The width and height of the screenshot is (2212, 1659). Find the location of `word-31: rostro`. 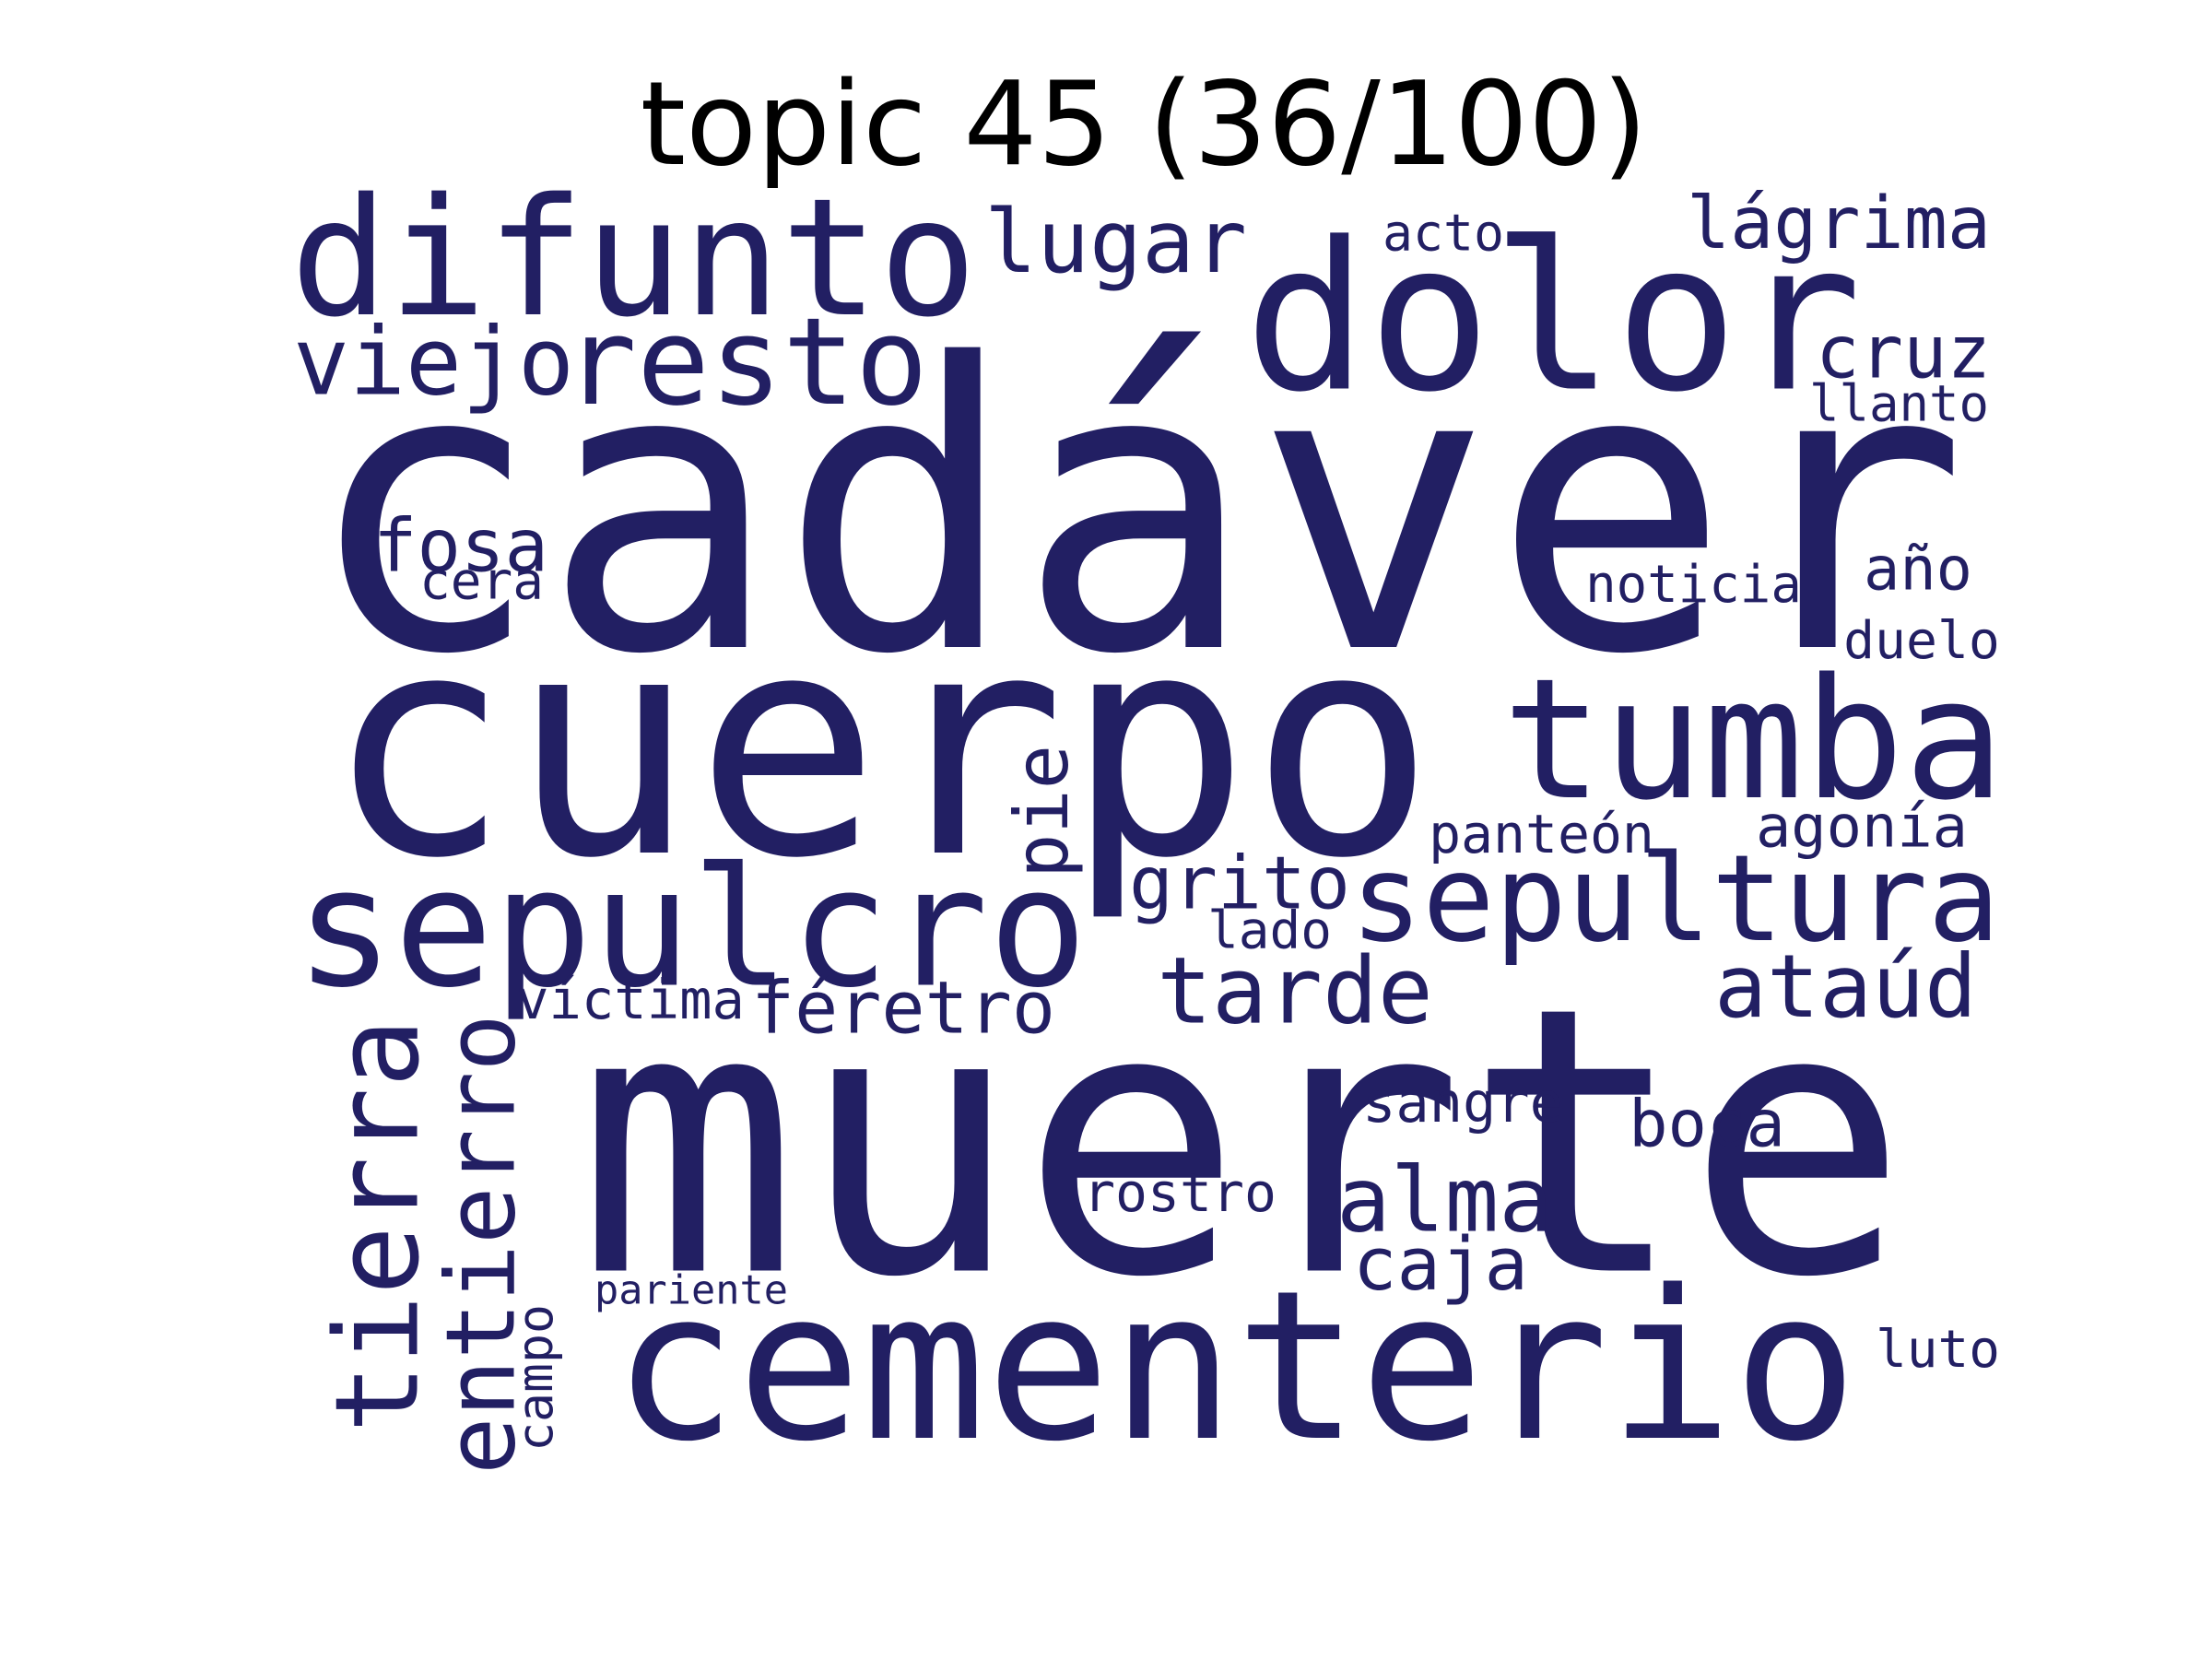

word-31: rostro is located at coordinates (1180, 1192).